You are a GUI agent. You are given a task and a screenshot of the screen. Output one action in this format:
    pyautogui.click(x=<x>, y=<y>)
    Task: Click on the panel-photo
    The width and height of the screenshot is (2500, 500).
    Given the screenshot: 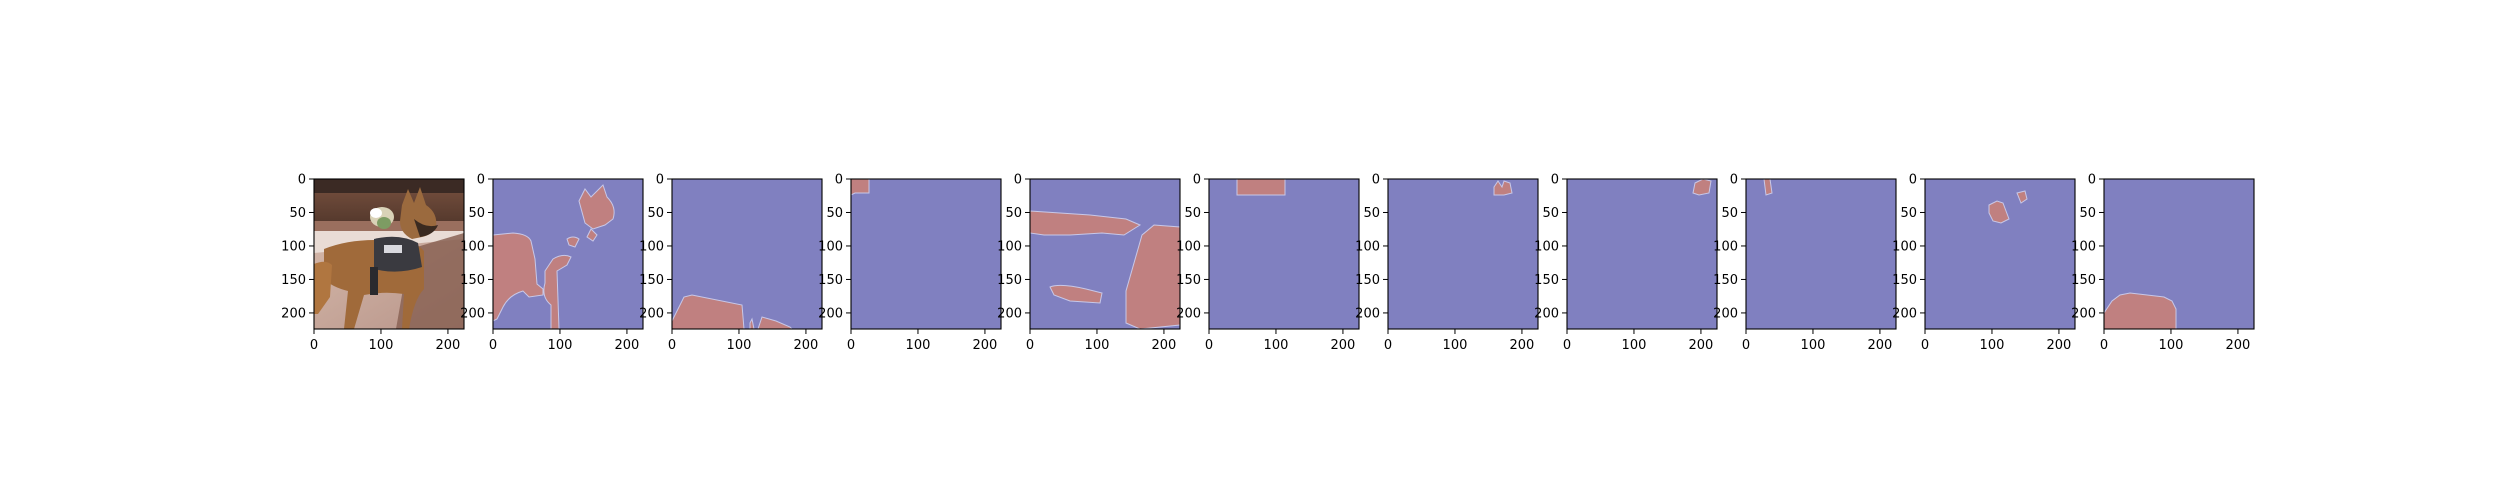 What is the action you would take?
    pyautogui.click(x=389, y=254)
    